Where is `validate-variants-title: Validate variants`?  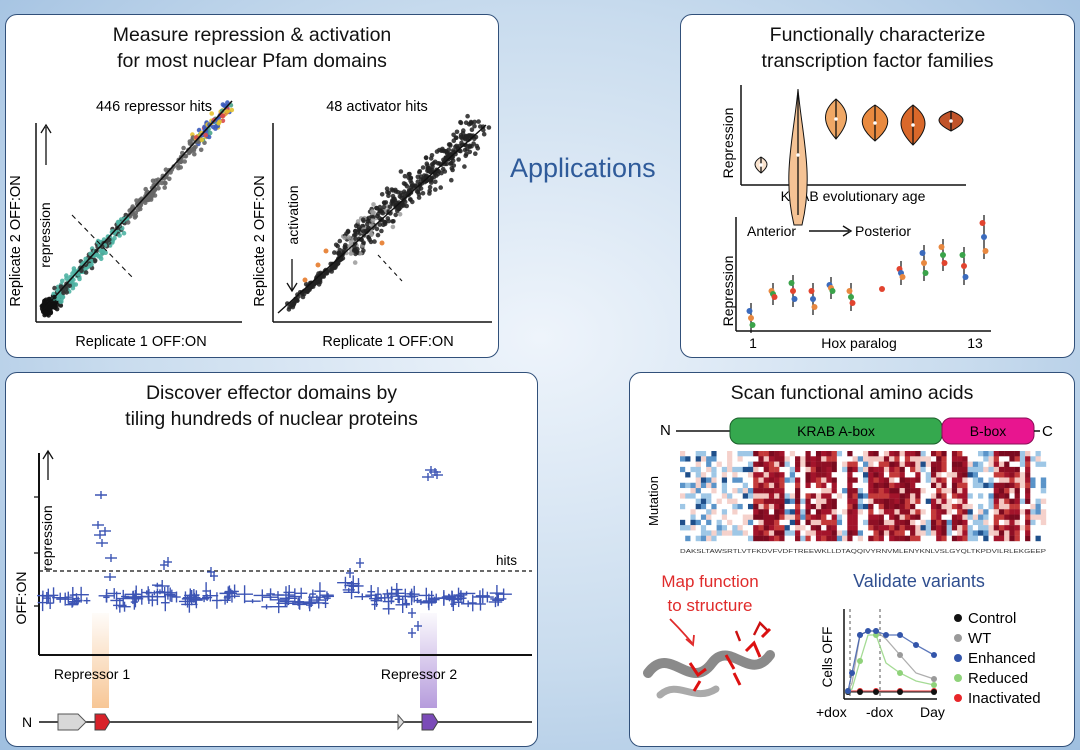
validate-variants-title: Validate variants is located at coordinates (919, 581).